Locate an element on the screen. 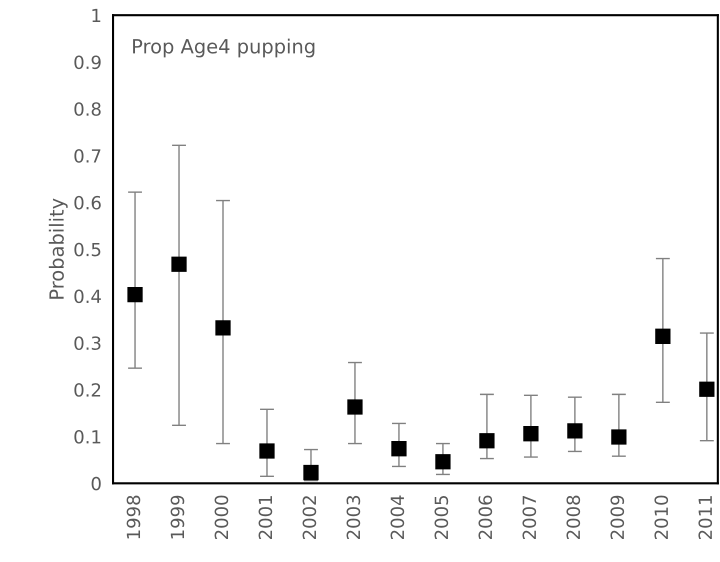 This screenshot has height=562, width=720. y-tick-label: 0.8 is located at coordinates (87, 109).